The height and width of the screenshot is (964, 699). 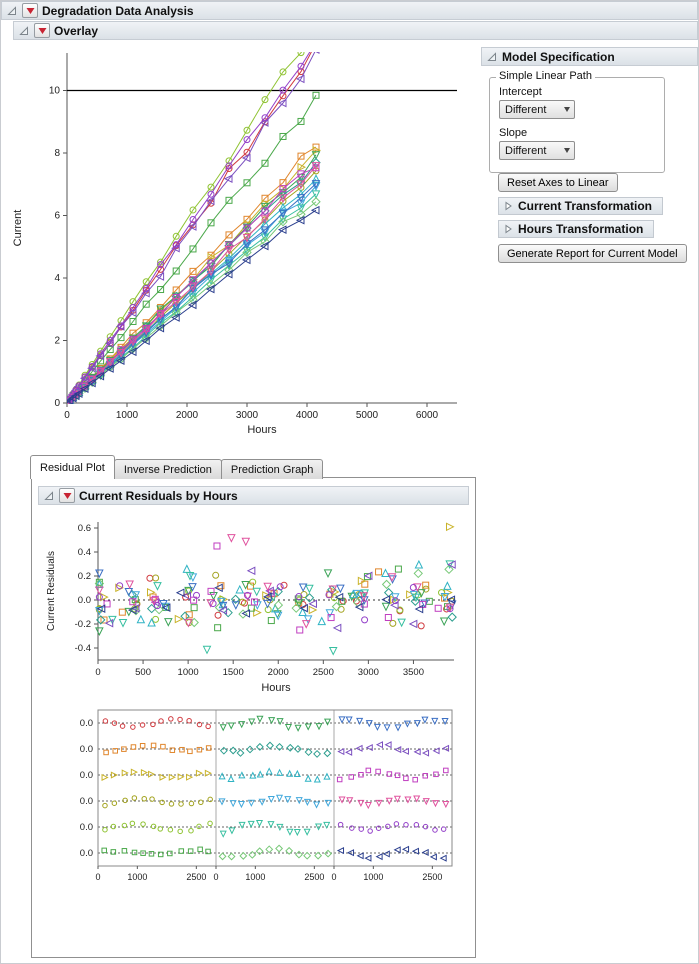 What do you see at coordinates (355, 30) in the screenshot?
I see `outline-header-overlay: Overlay` at bounding box center [355, 30].